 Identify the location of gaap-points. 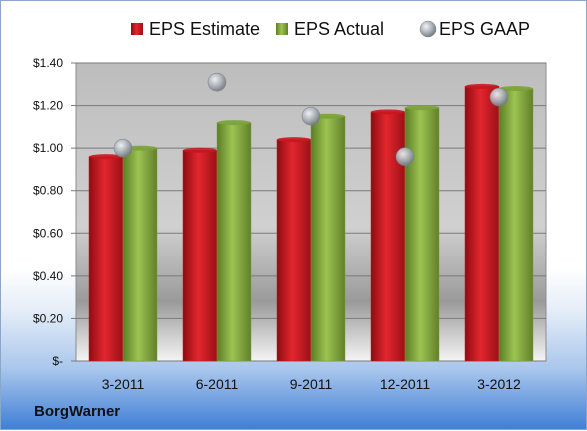
(311, 119).